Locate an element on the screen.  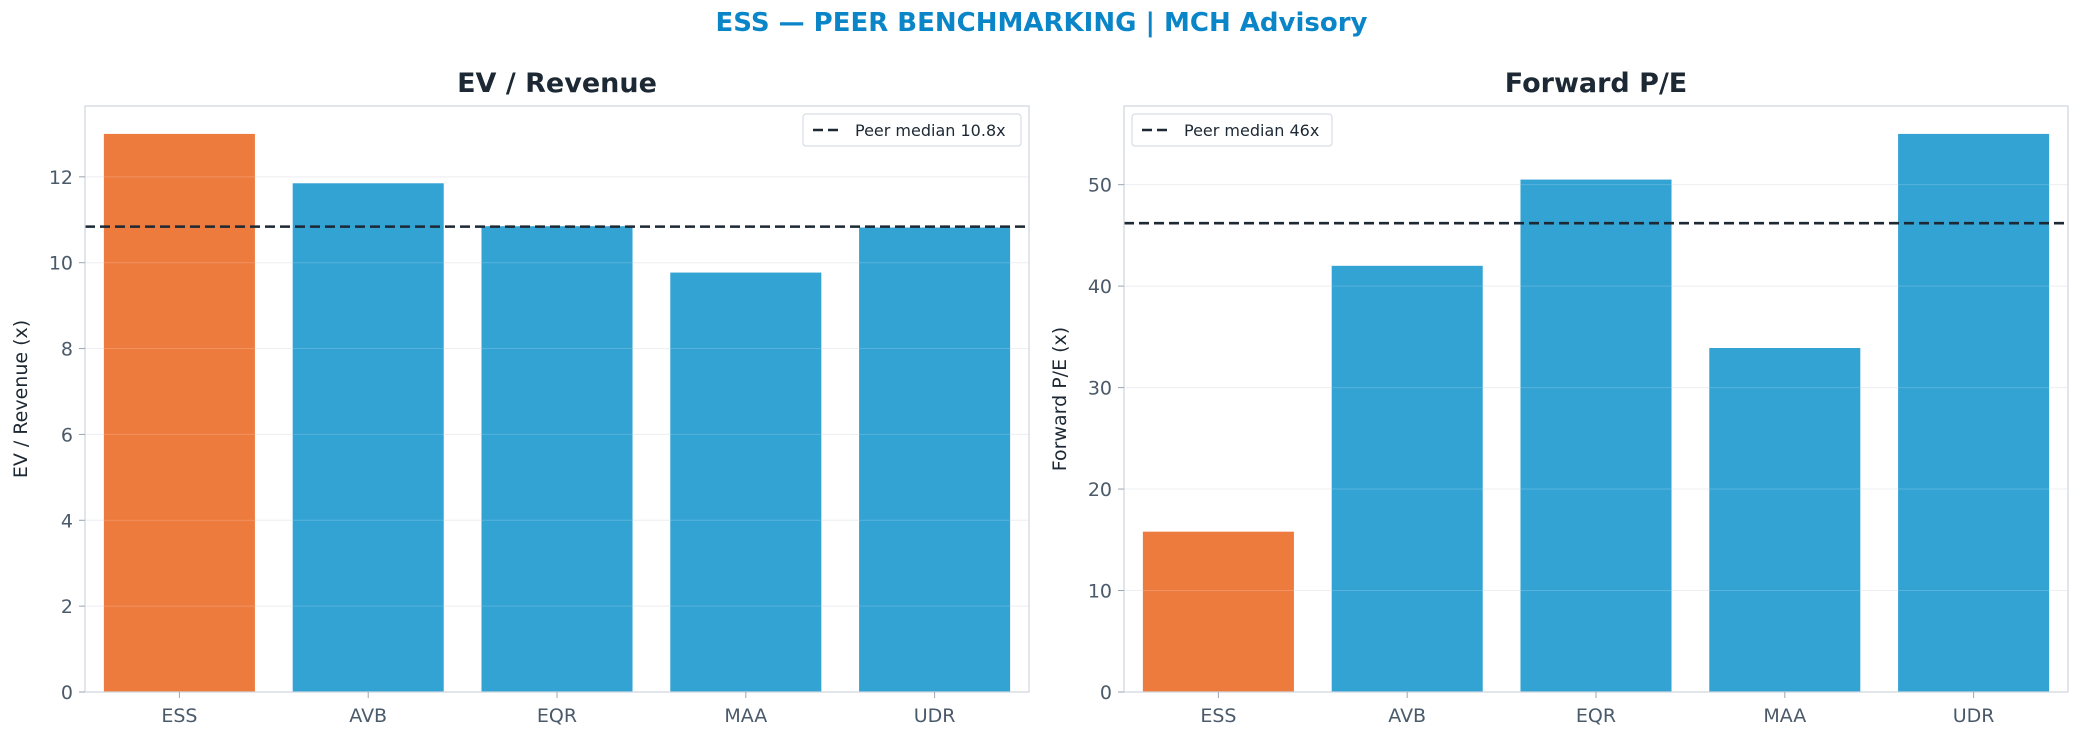
legend-label: Peer median 10.8x is located at coordinates (930, 130).